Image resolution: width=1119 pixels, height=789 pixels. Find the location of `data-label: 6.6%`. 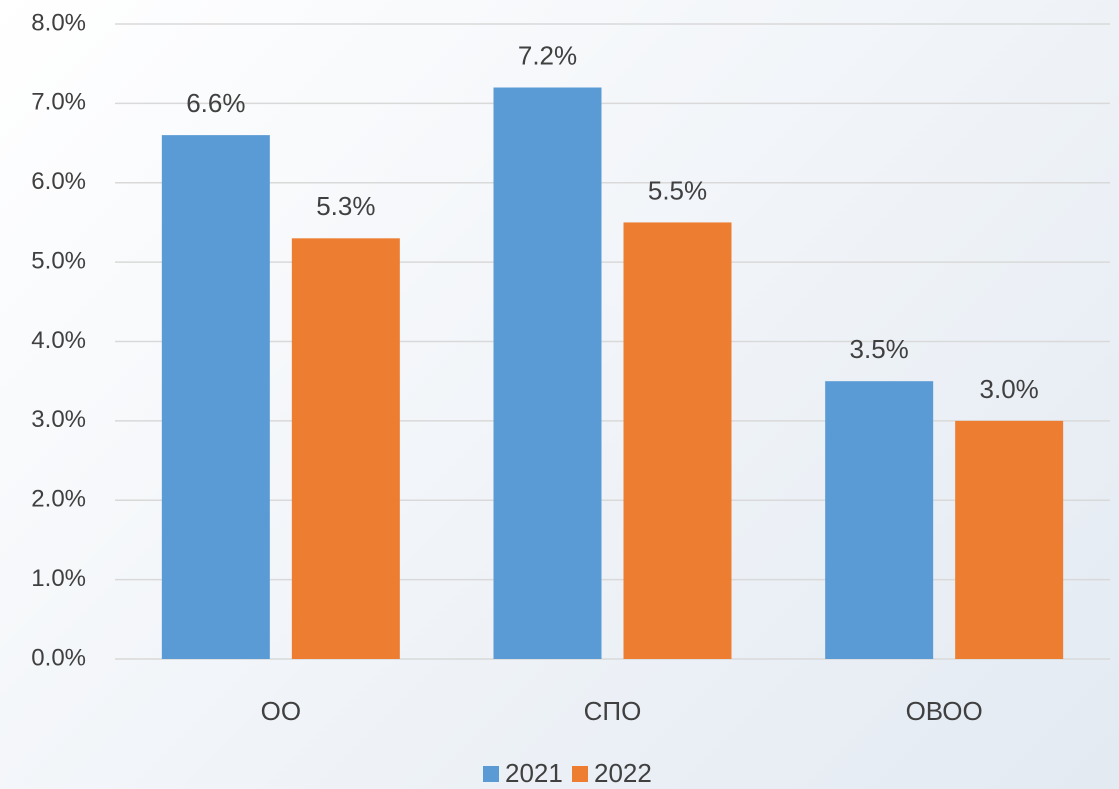

data-label: 6.6% is located at coordinates (215, 103).